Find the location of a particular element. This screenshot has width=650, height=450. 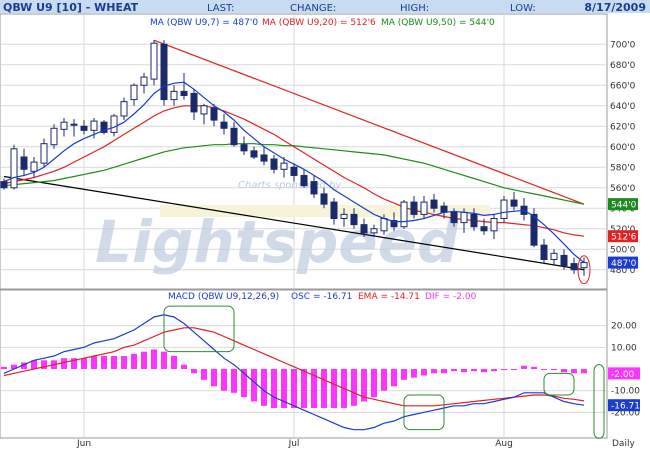

header-date: 8/17/2009 is located at coordinates (615, 7).